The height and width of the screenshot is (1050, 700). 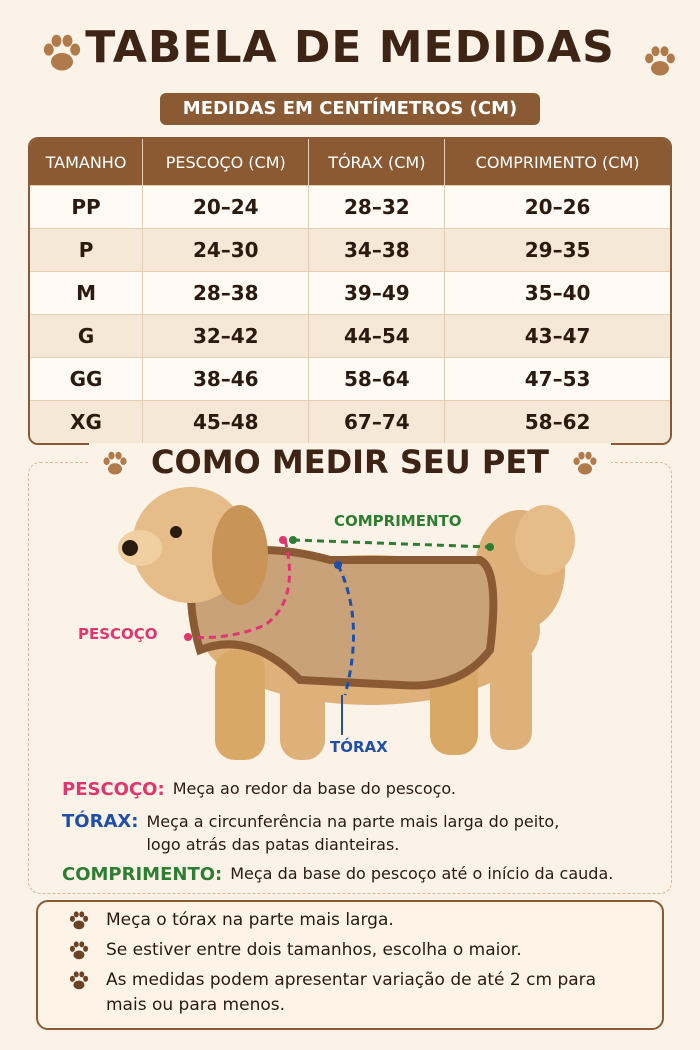 I want to click on table-cell: 67–74, so click(x=376, y=421).